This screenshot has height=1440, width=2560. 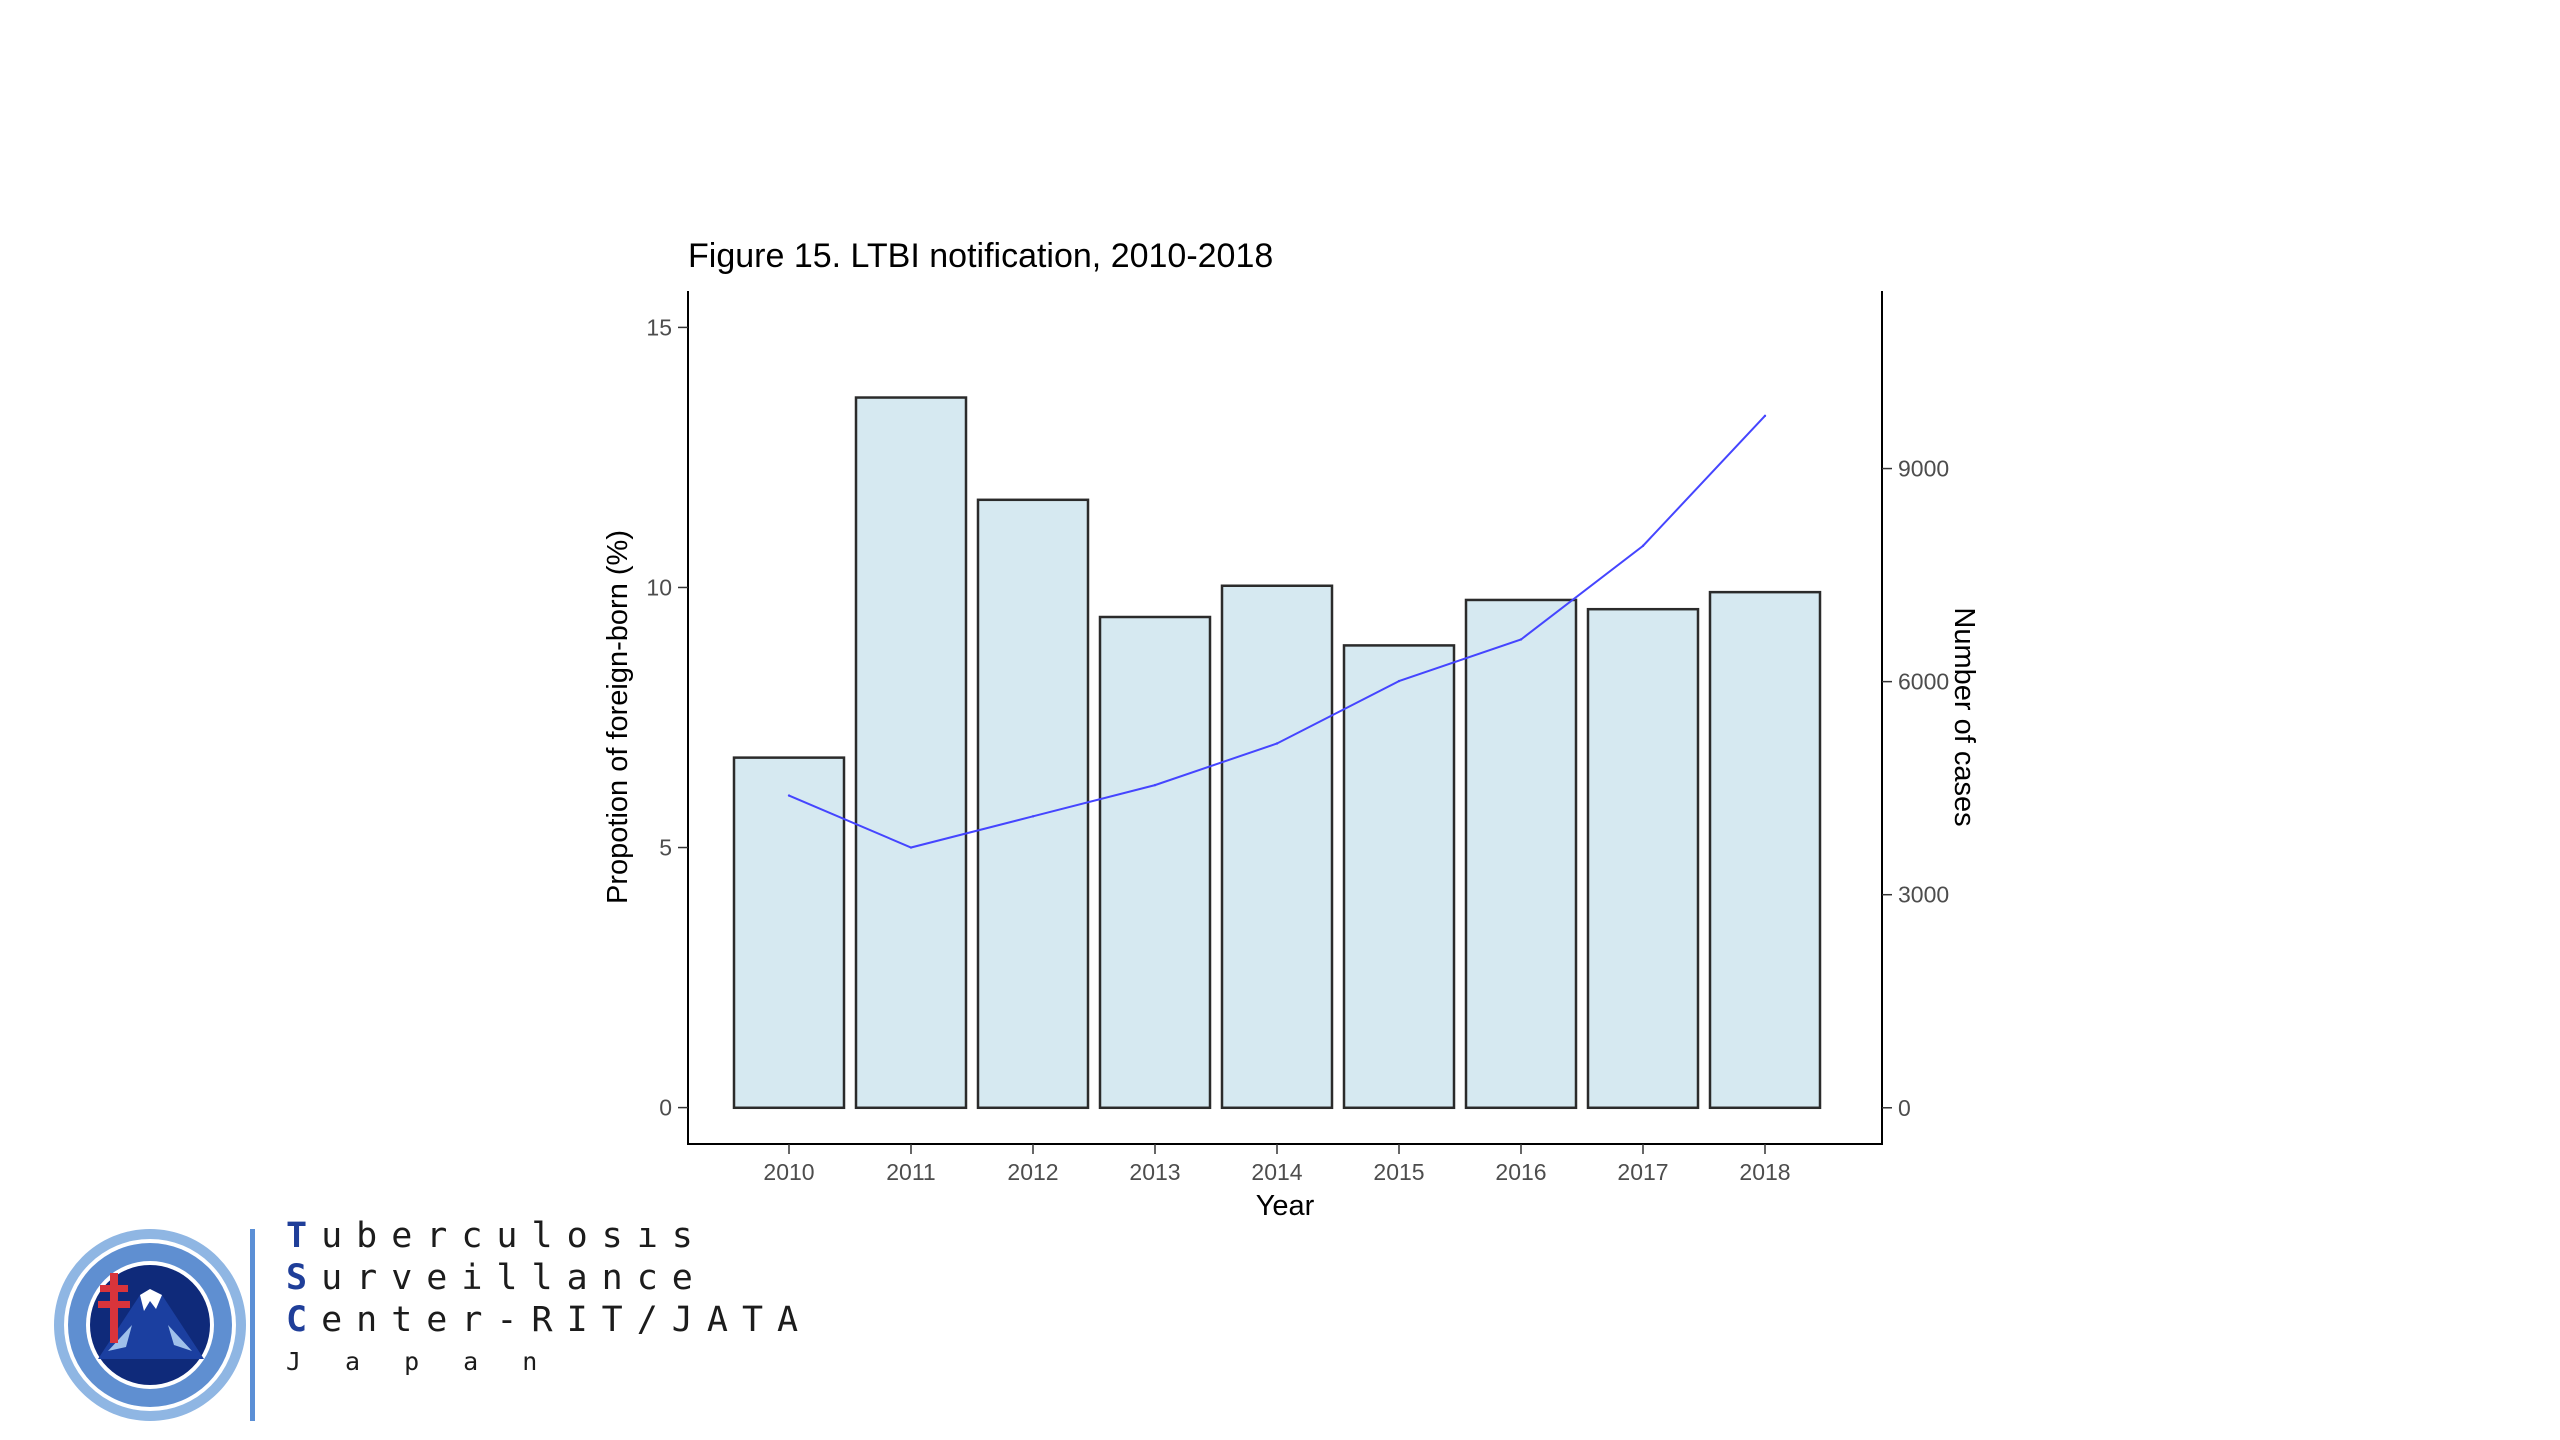 What do you see at coordinates (1765, 416) in the screenshot?
I see `line-point-2018` at bounding box center [1765, 416].